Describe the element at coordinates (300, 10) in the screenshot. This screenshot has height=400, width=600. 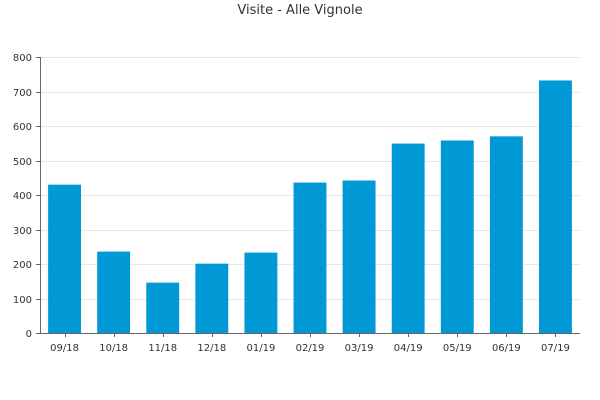
I see `chart-title: Visite - Alle Vignole` at that location.